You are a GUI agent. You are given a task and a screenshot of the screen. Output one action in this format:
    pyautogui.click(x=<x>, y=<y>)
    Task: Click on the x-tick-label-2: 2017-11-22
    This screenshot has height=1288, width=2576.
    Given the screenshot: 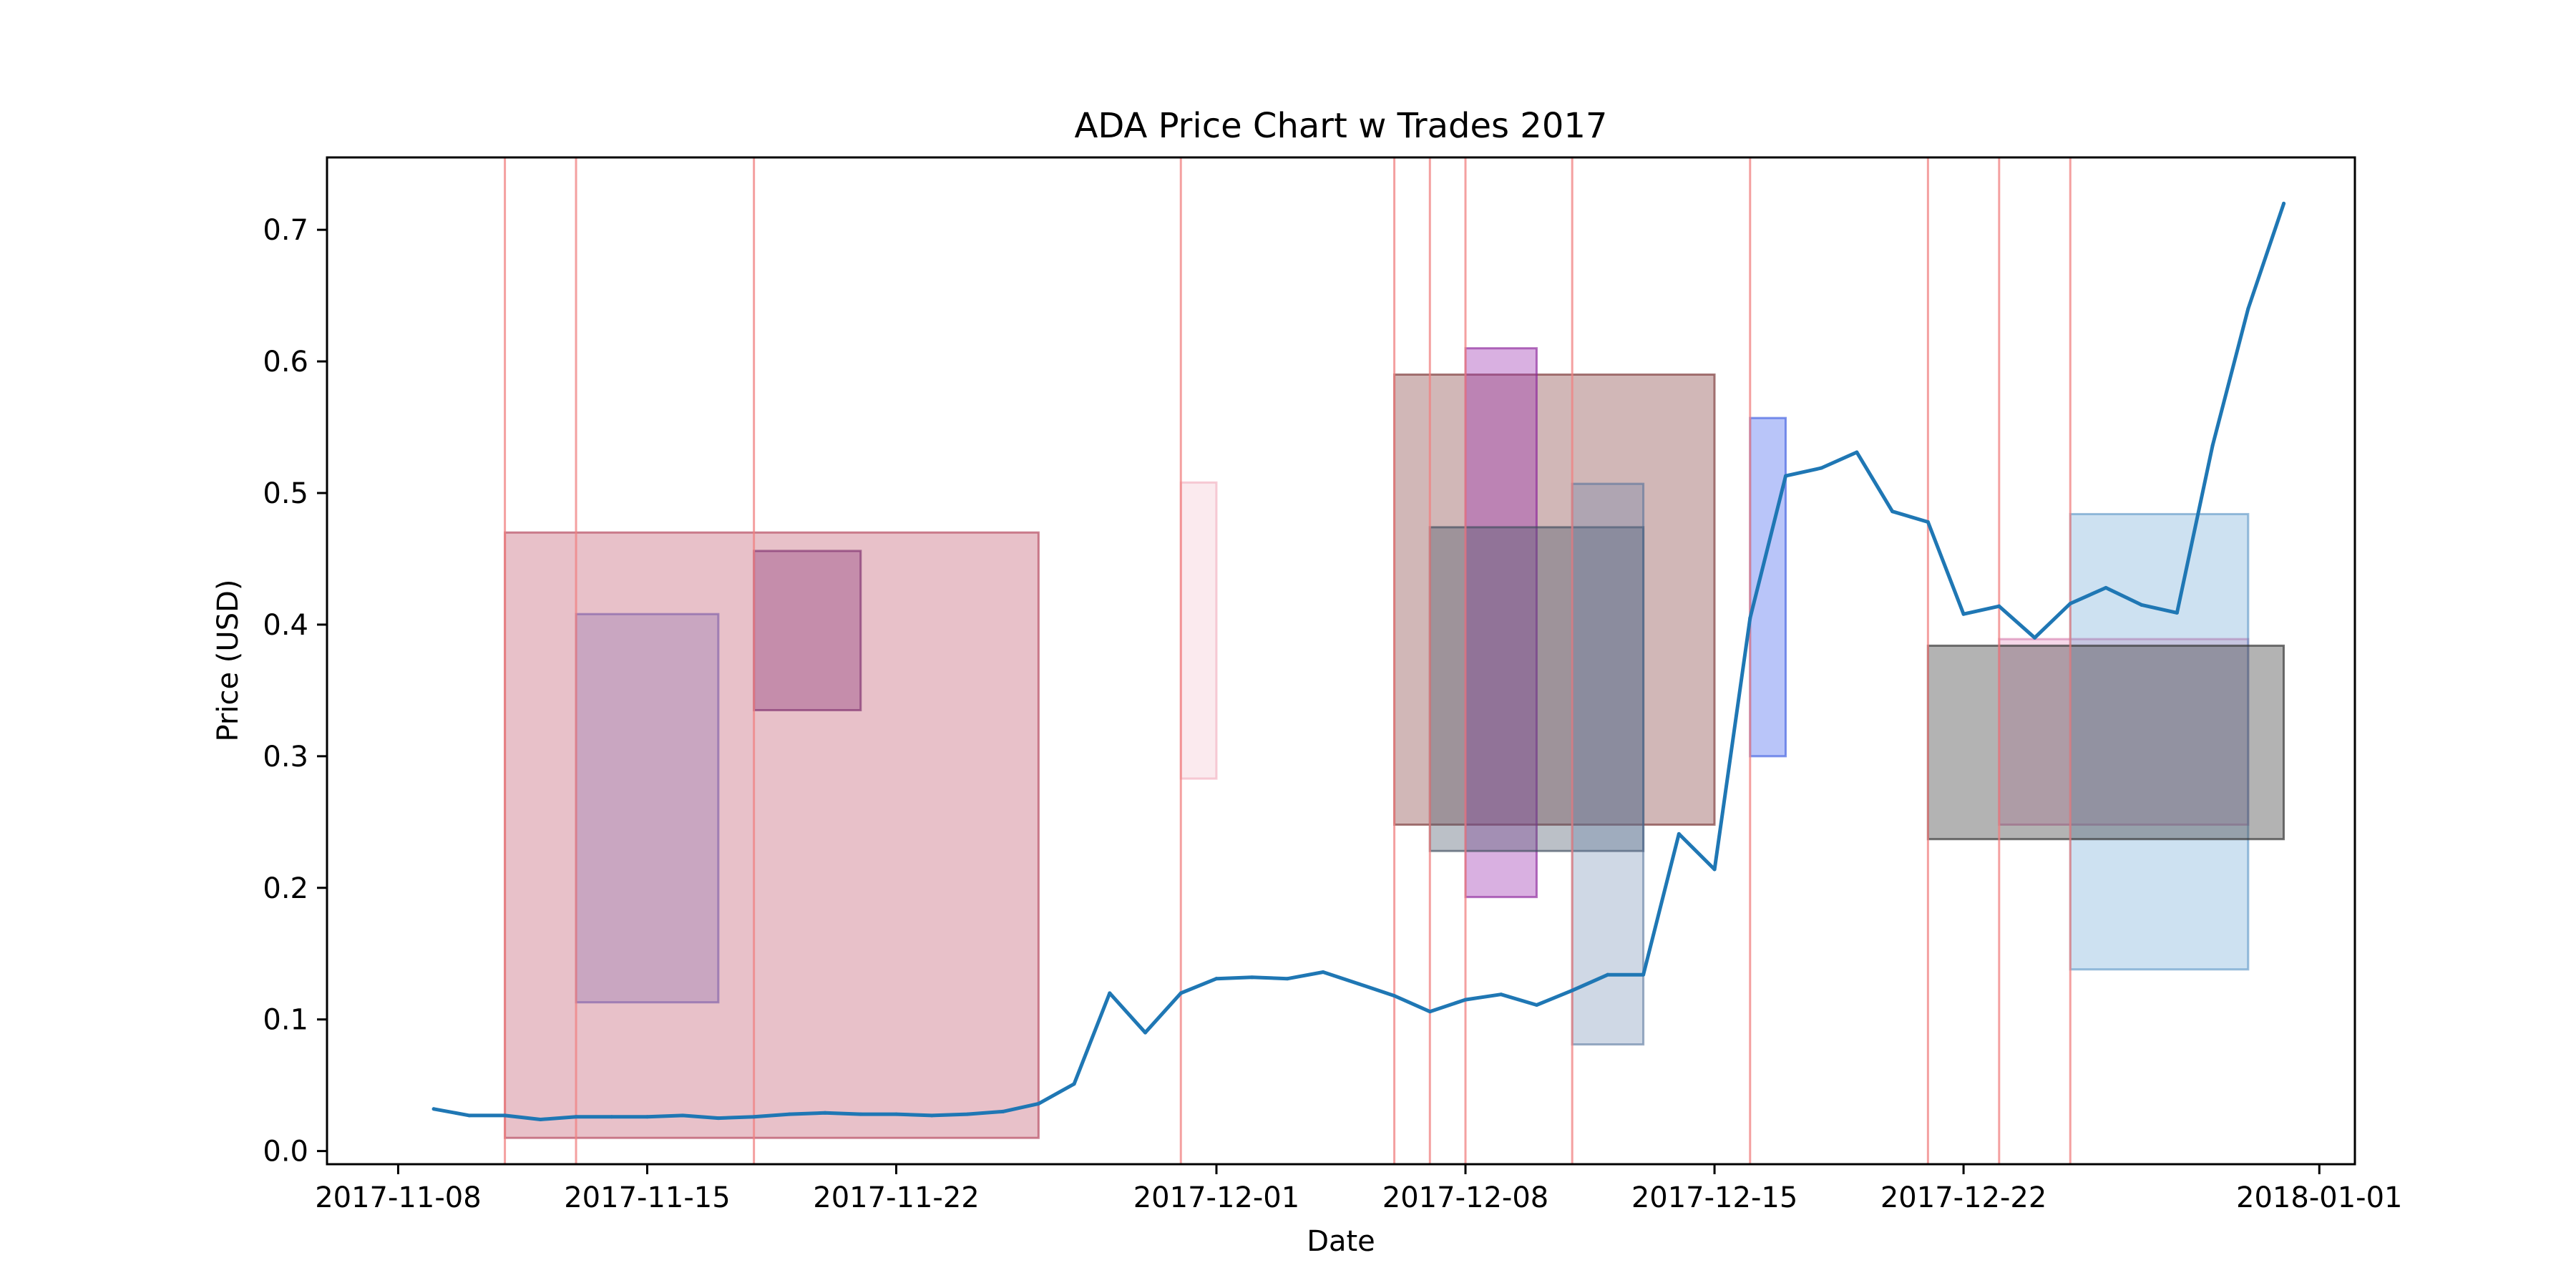 What is the action you would take?
    pyautogui.click(x=896, y=1197)
    